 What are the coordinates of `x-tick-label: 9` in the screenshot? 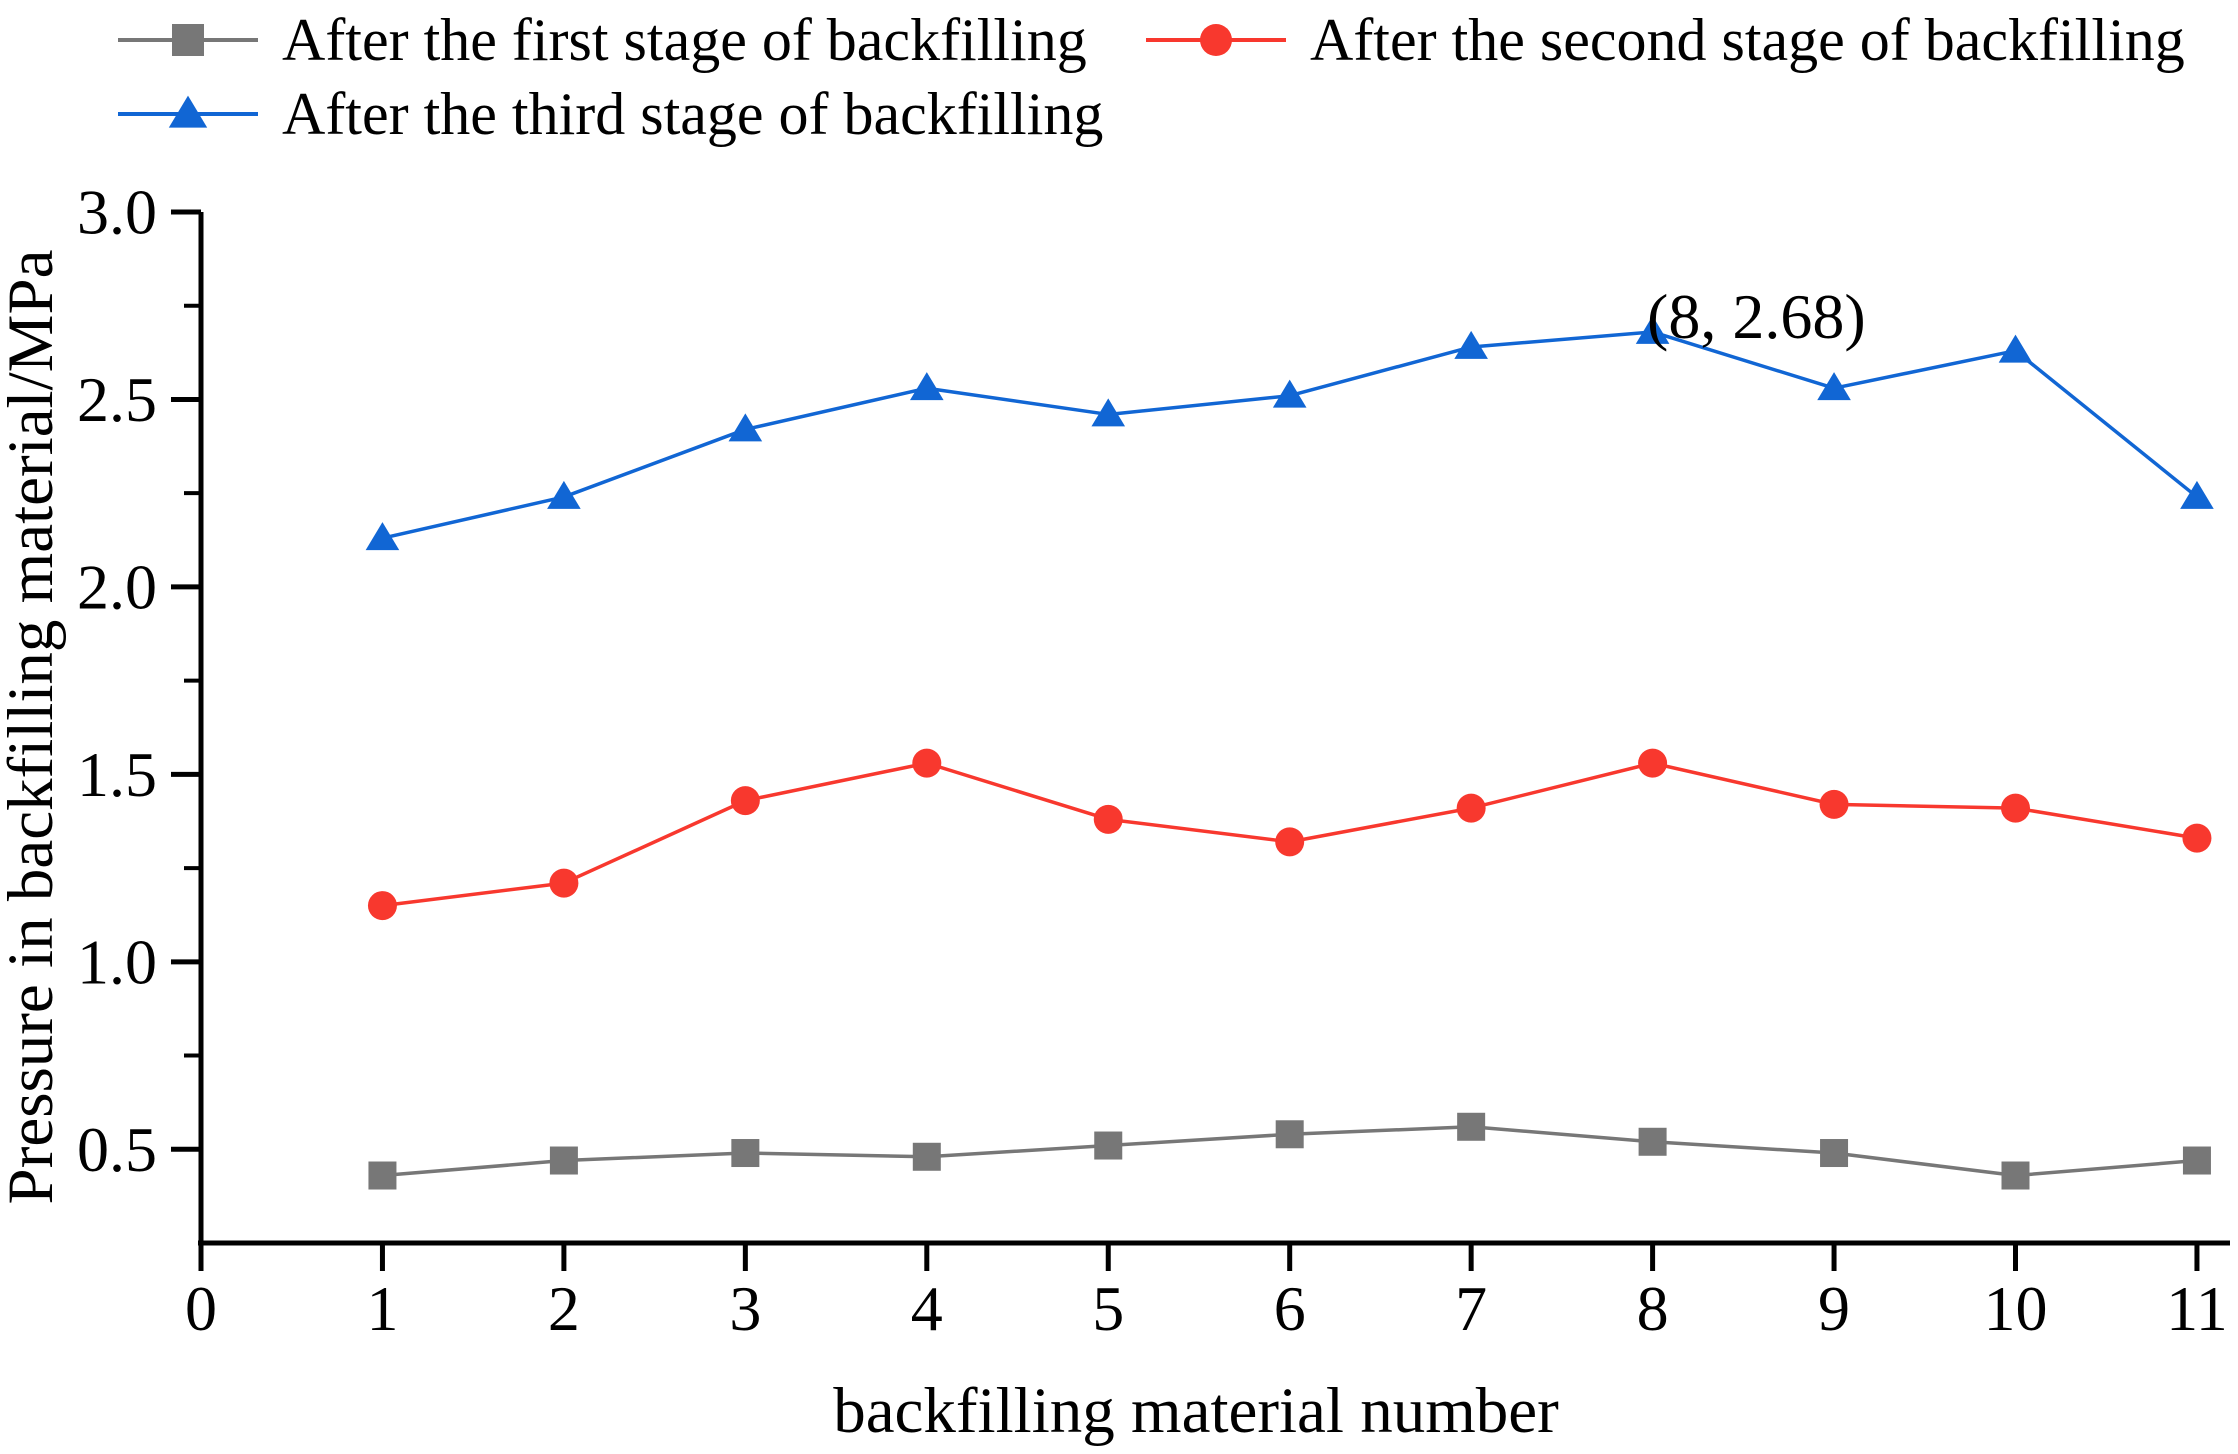 It's located at (1834, 1308).